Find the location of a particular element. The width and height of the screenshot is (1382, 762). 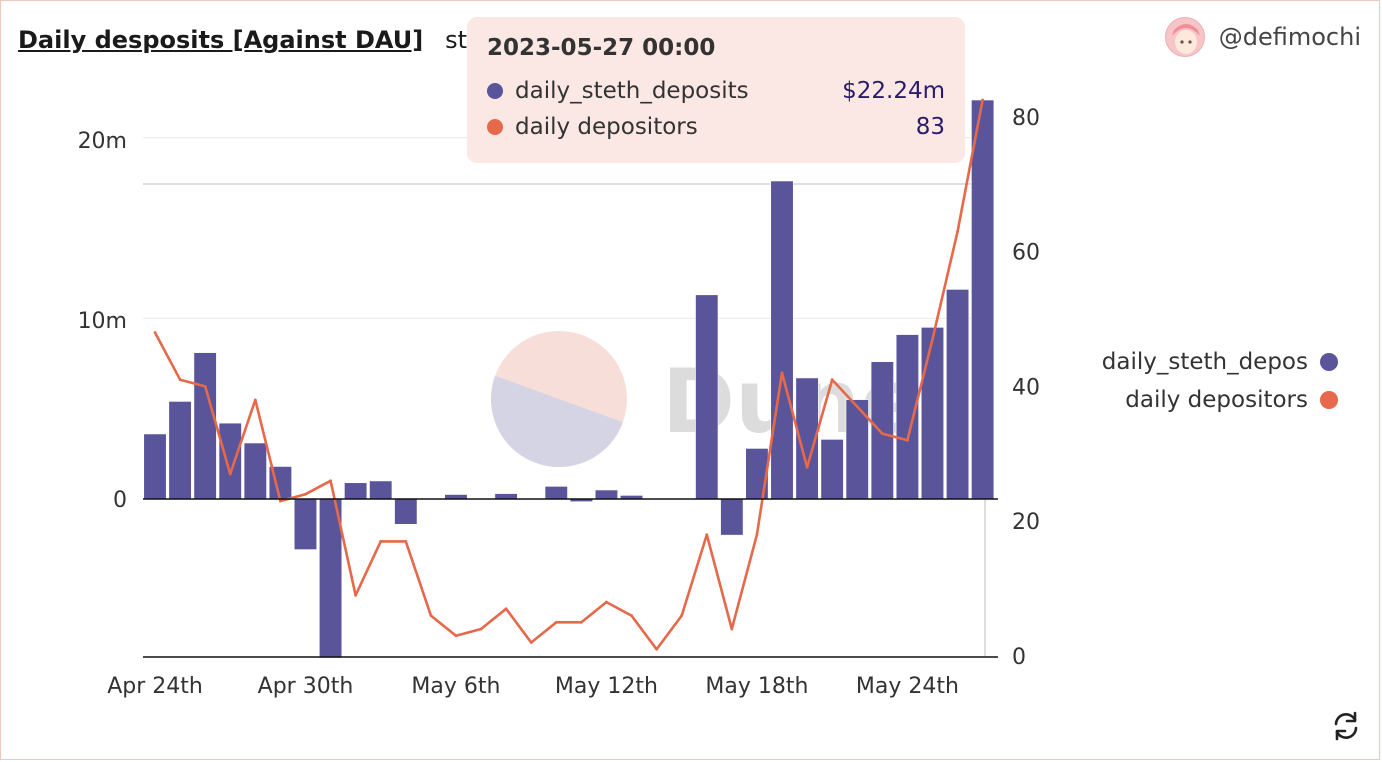

tooltip-series-name: daily depositors is located at coordinates (606, 127).